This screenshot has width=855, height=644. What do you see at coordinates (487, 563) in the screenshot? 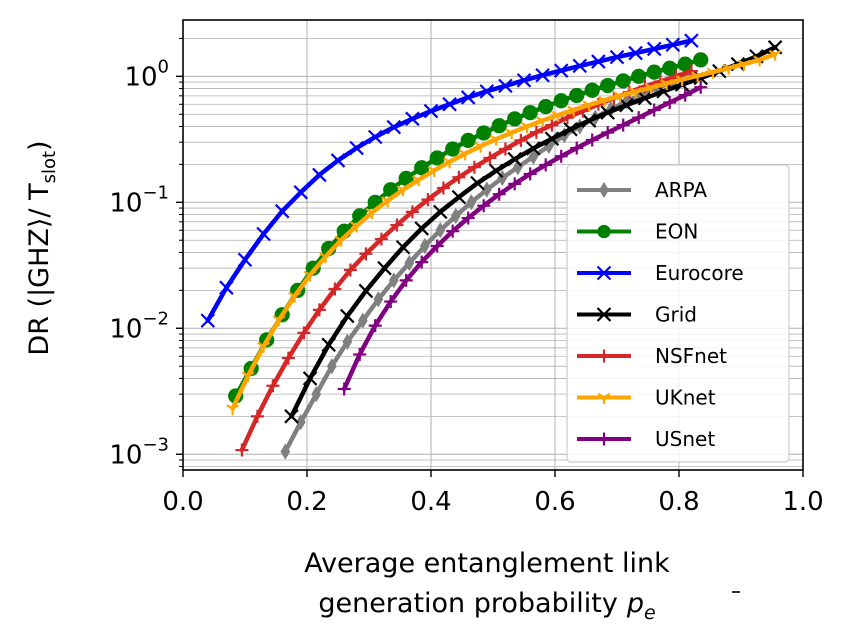
I see `x-axis-label-line1: Average entanglement link` at bounding box center [487, 563].